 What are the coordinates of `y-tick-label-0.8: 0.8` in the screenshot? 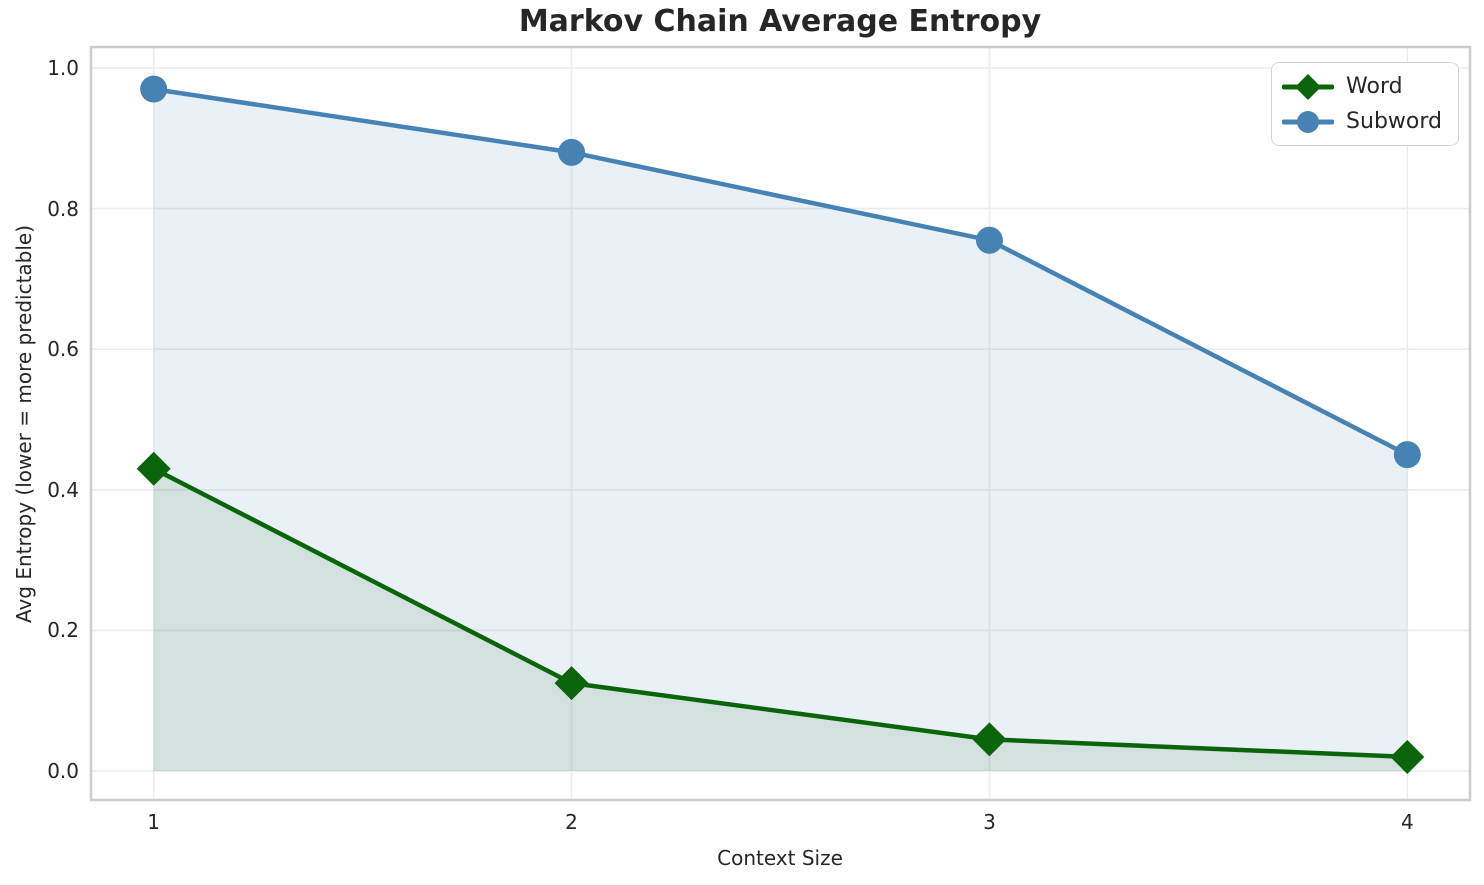 It's located at (63, 208).